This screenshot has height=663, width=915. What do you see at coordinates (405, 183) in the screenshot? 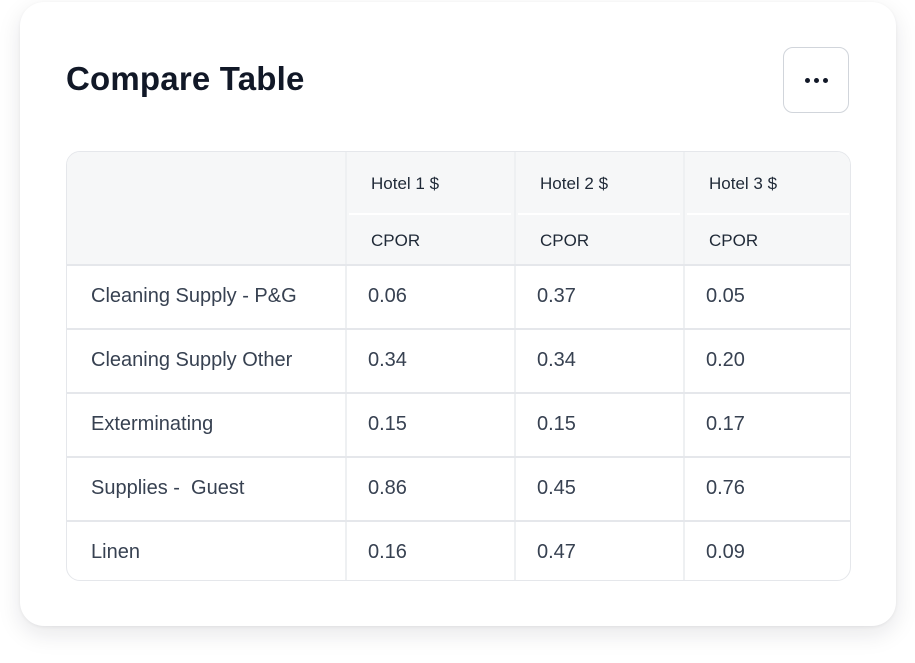
I see `column-header-hotel-1: Hotel 1 $` at bounding box center [405, 183].